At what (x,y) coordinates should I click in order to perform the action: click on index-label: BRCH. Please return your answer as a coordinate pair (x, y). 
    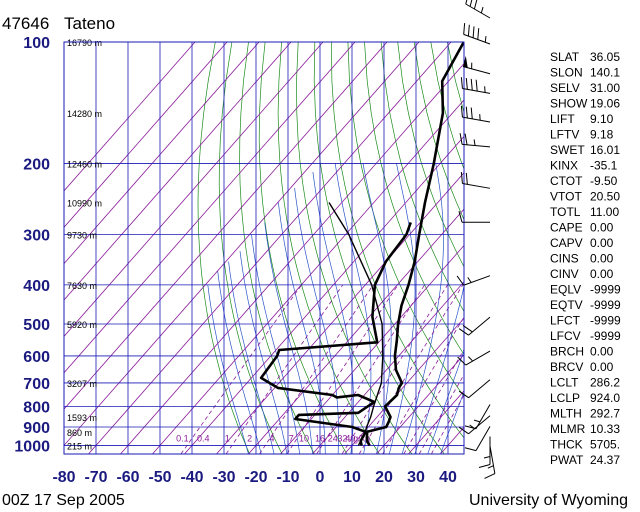
    Looking at the image, I should click on (567, 352).